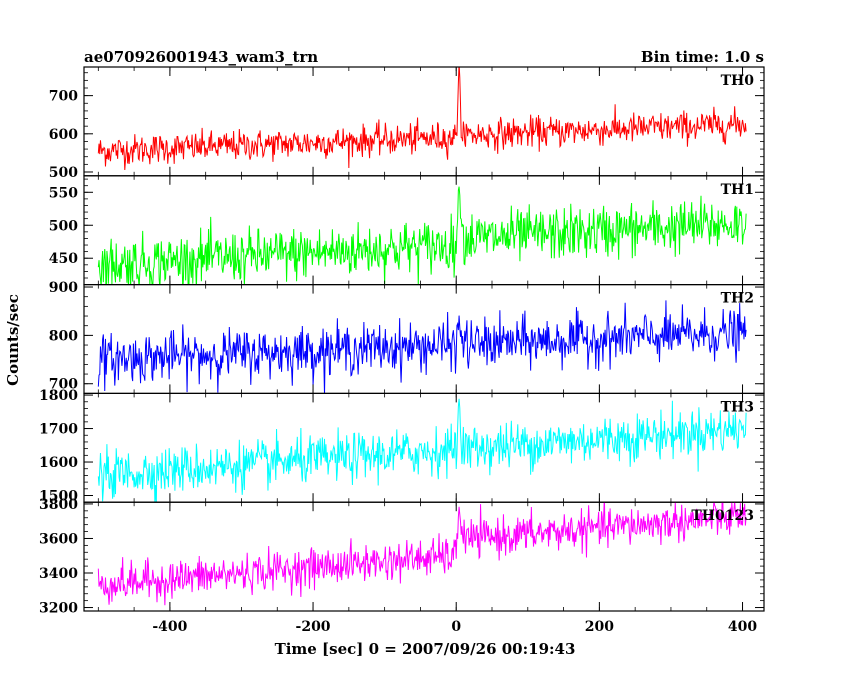 This screenshot has height=680, width=850. I want to click on x-tick-label: -200, so click(313, 627).